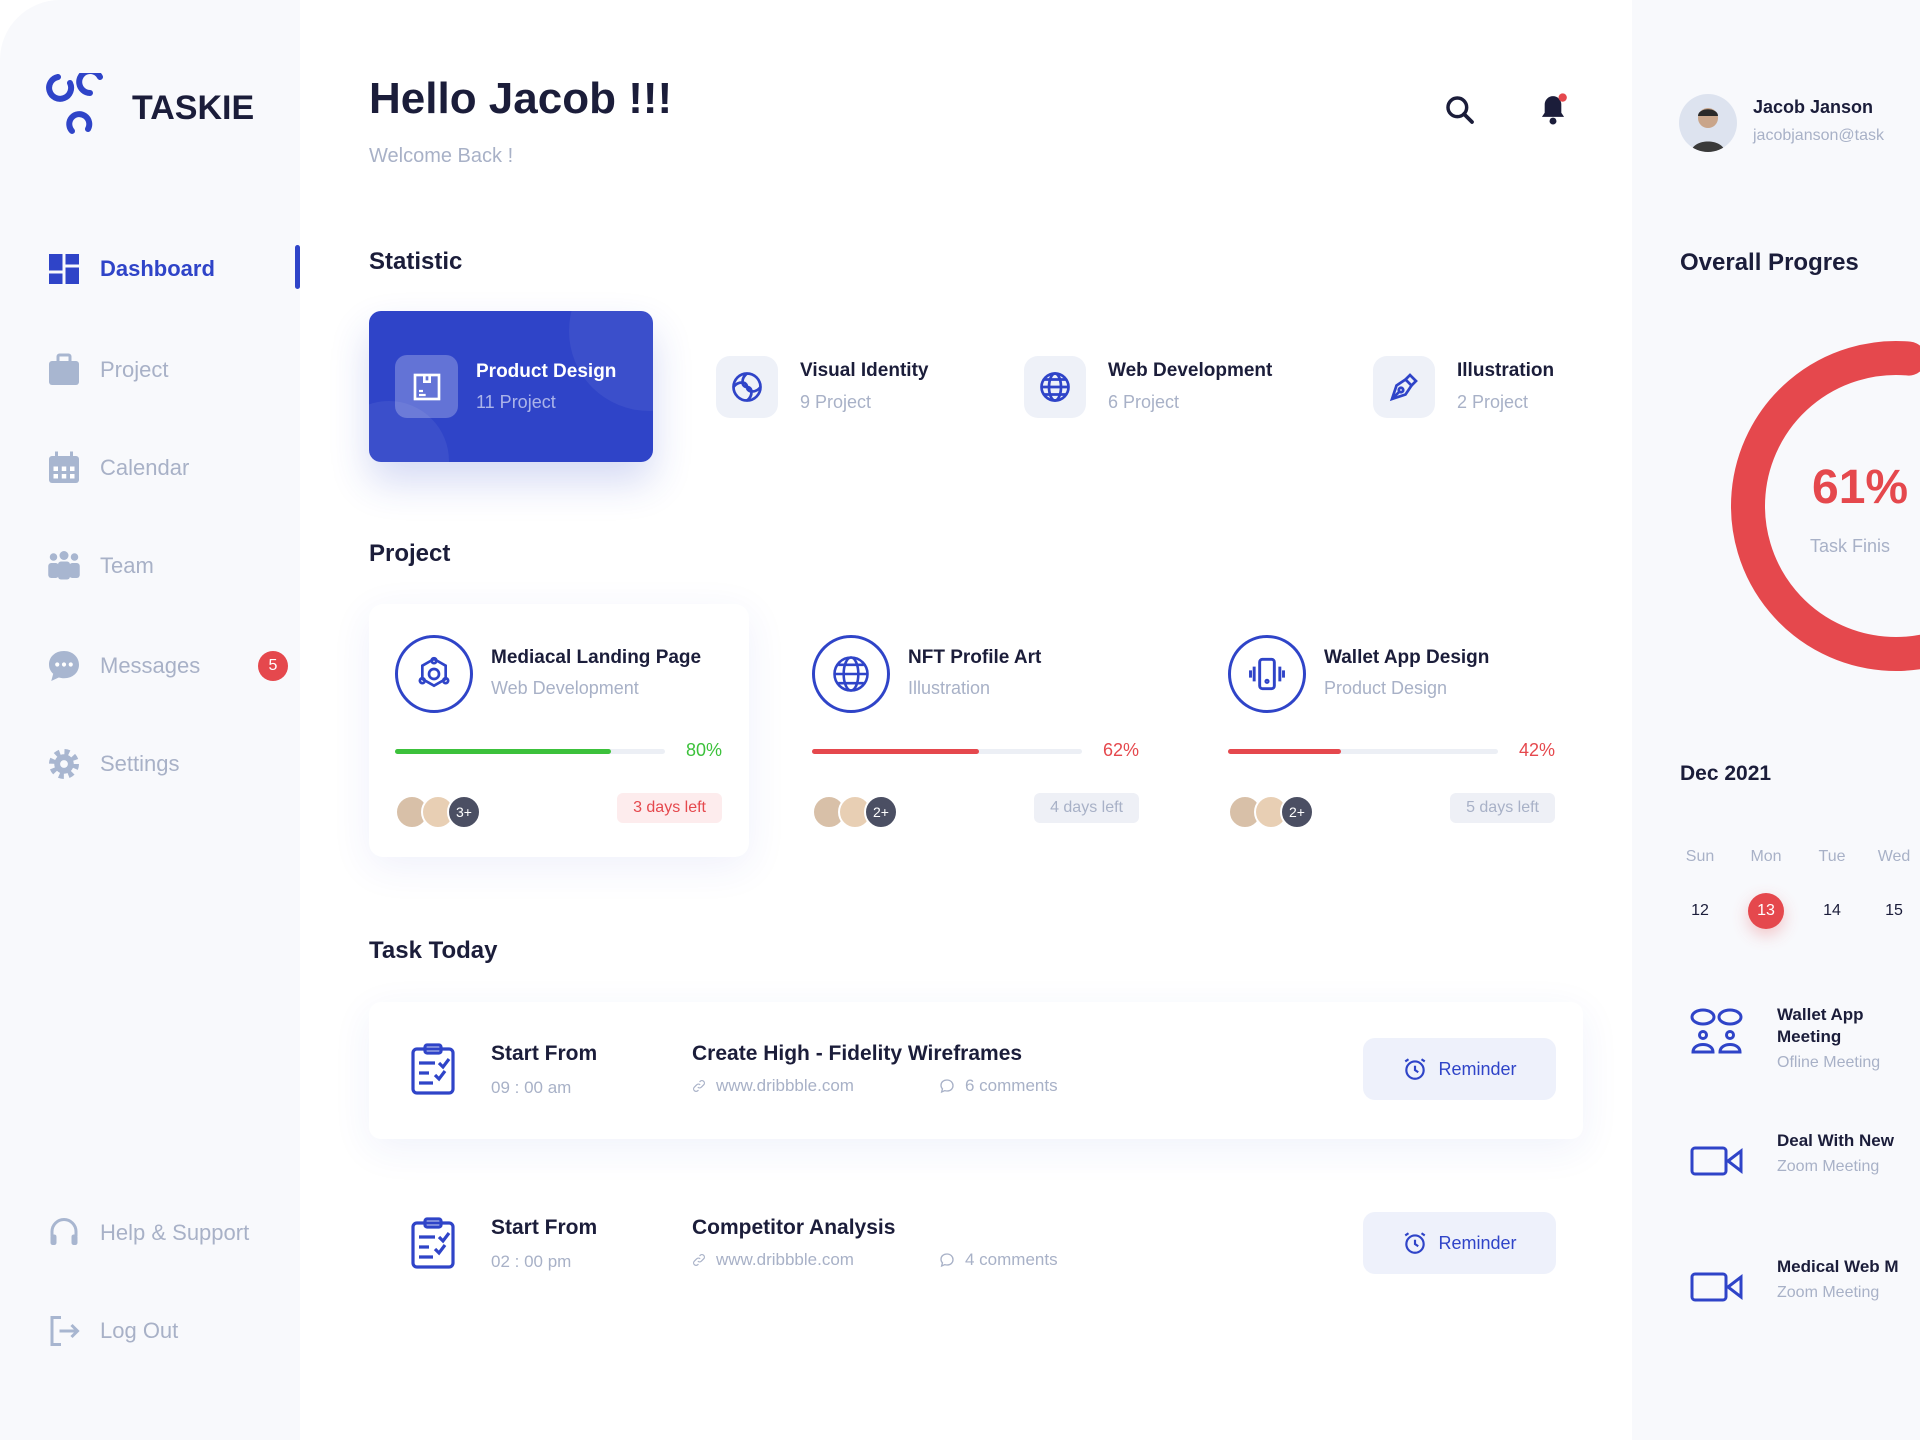  Describe the element at coordinates (747, 386) in the screenshot. I see `spiral-icon` at that location.